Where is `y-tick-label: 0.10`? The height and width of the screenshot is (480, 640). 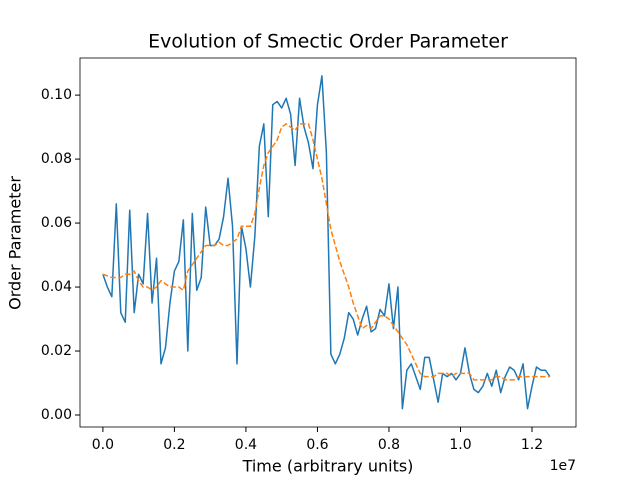 y-tick-label: 0.10 is located at coordinates (56, 95).